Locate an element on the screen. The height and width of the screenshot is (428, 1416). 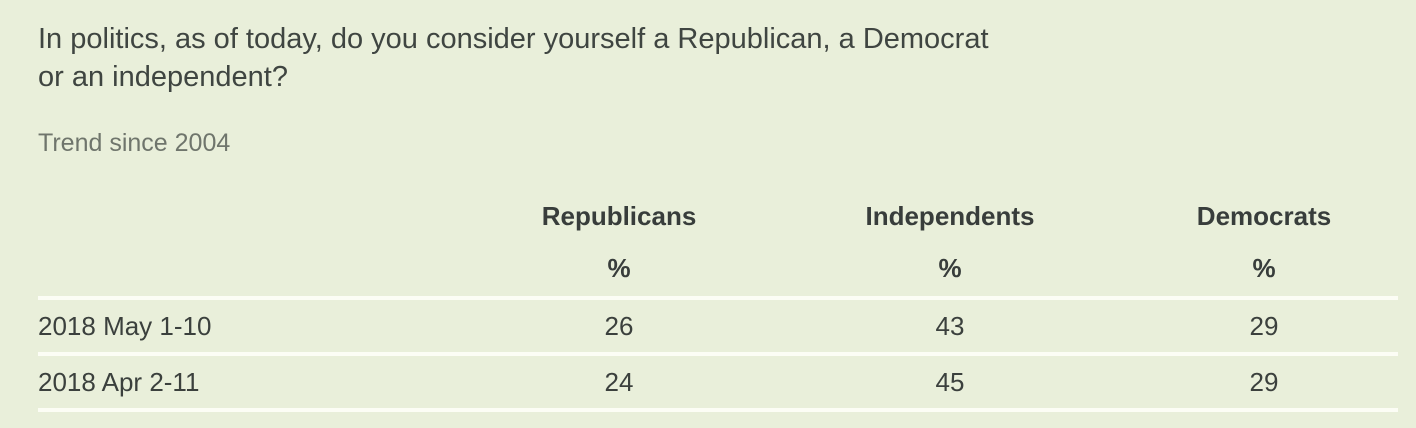
unit-independents: % is located at coordinates (950, 267).